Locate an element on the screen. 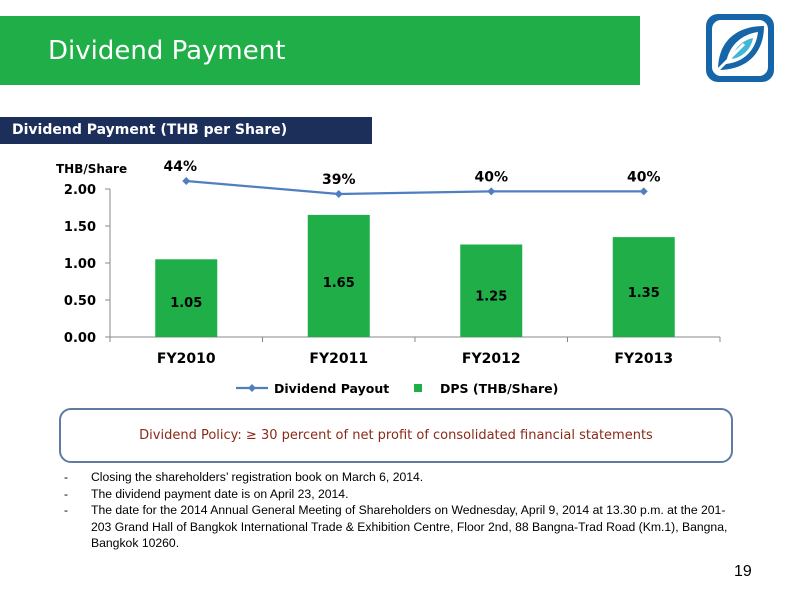 The image size is (800, 600). x-category-label: FY2012 is located at coordinates (491, 359).